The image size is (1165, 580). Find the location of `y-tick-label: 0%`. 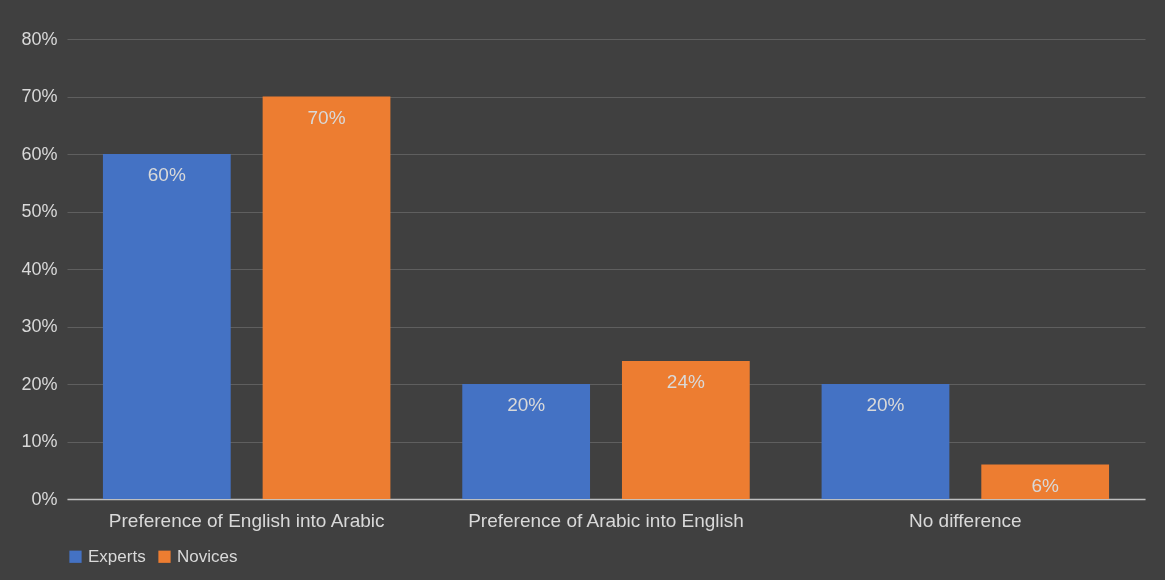

y-tick-label: 0% is located at coordinates (44, 498).